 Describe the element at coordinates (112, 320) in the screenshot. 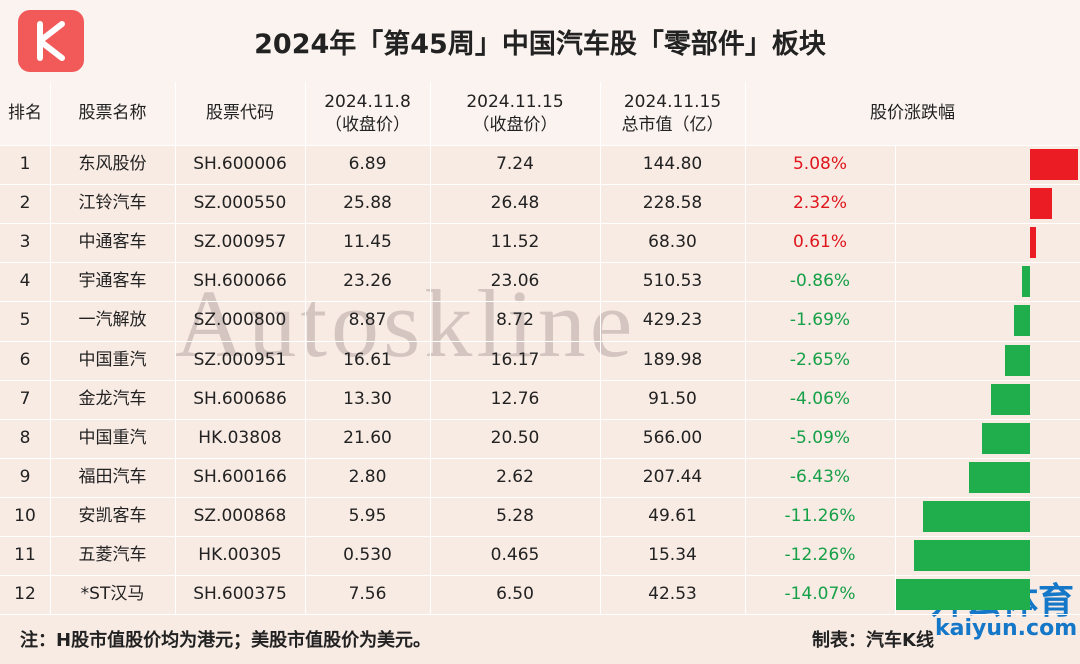

I see `table-cell: 一汽解放` at that location.